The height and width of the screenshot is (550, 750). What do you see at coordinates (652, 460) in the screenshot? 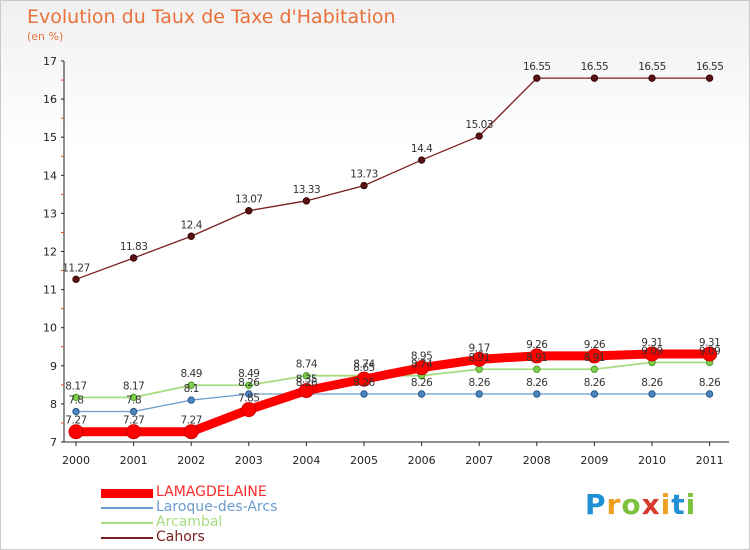
I see `x-tick-label: 2010` at bounding box center [652, 460].